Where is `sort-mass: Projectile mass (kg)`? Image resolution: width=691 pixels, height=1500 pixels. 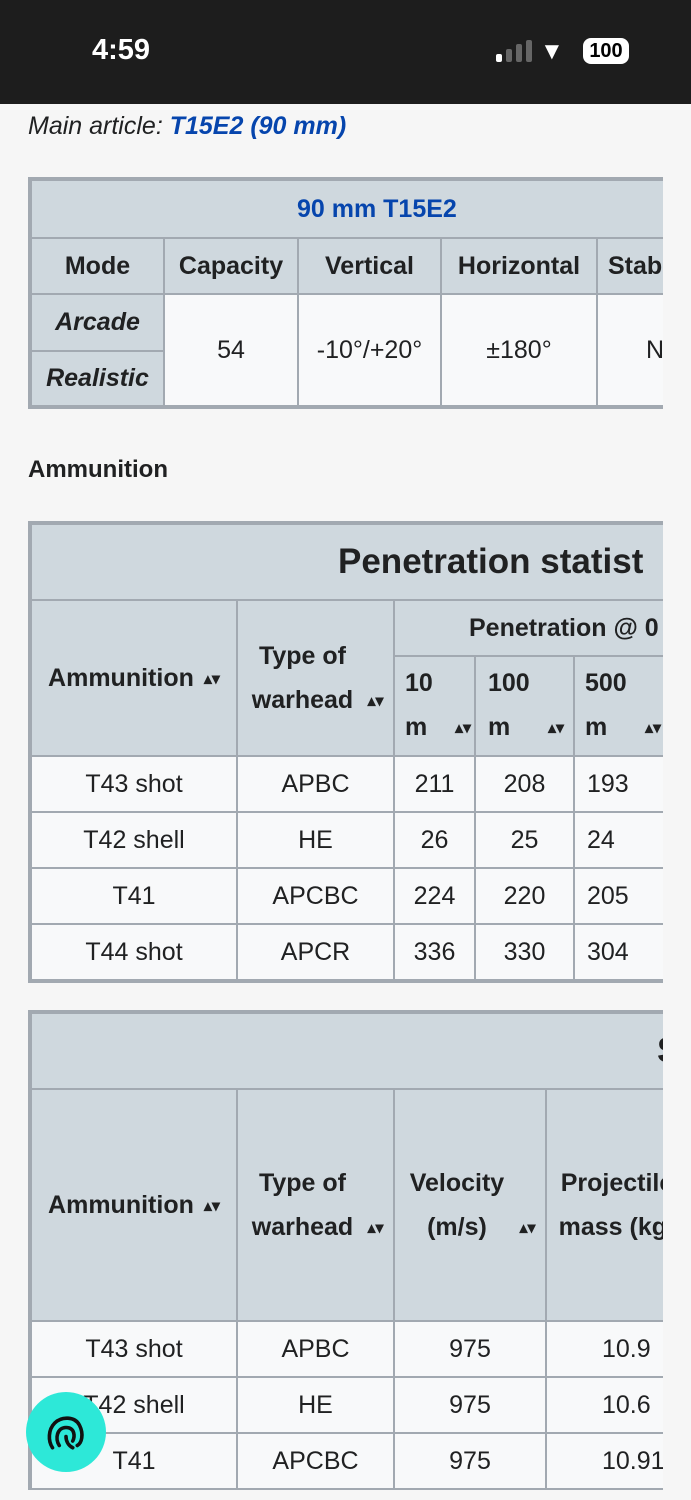
sort-mass: Projectile mass (kg) is located at coordinates (603, 1205).